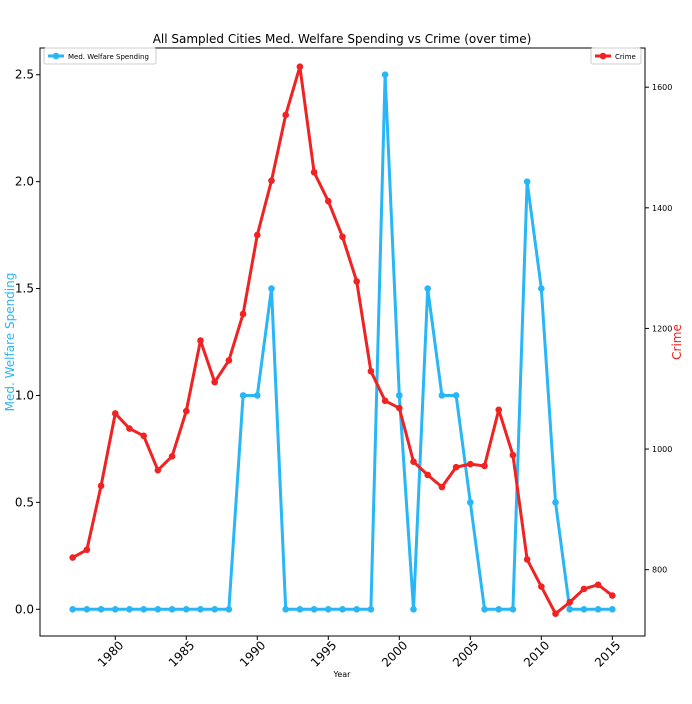 This screenshot has width=692, height=704. I want to click on left-y-tick-label: 2.0, so click(24, 182).